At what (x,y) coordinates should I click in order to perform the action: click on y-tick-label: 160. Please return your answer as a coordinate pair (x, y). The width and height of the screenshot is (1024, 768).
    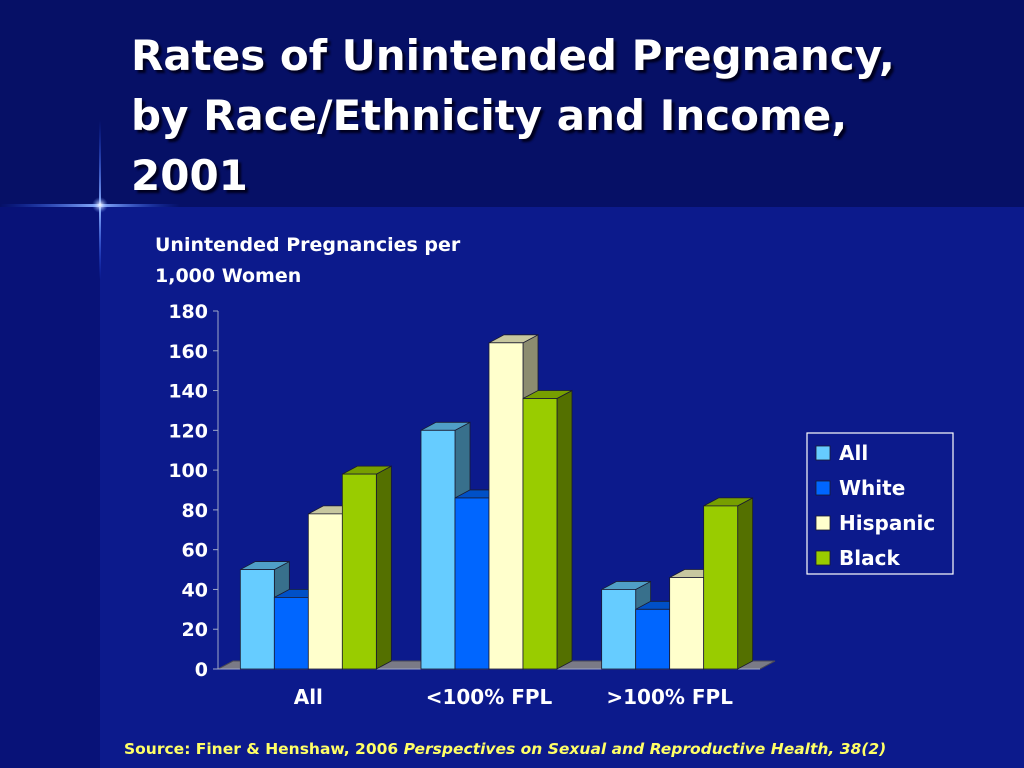
    Looking at the image, I should click on (188, 352).